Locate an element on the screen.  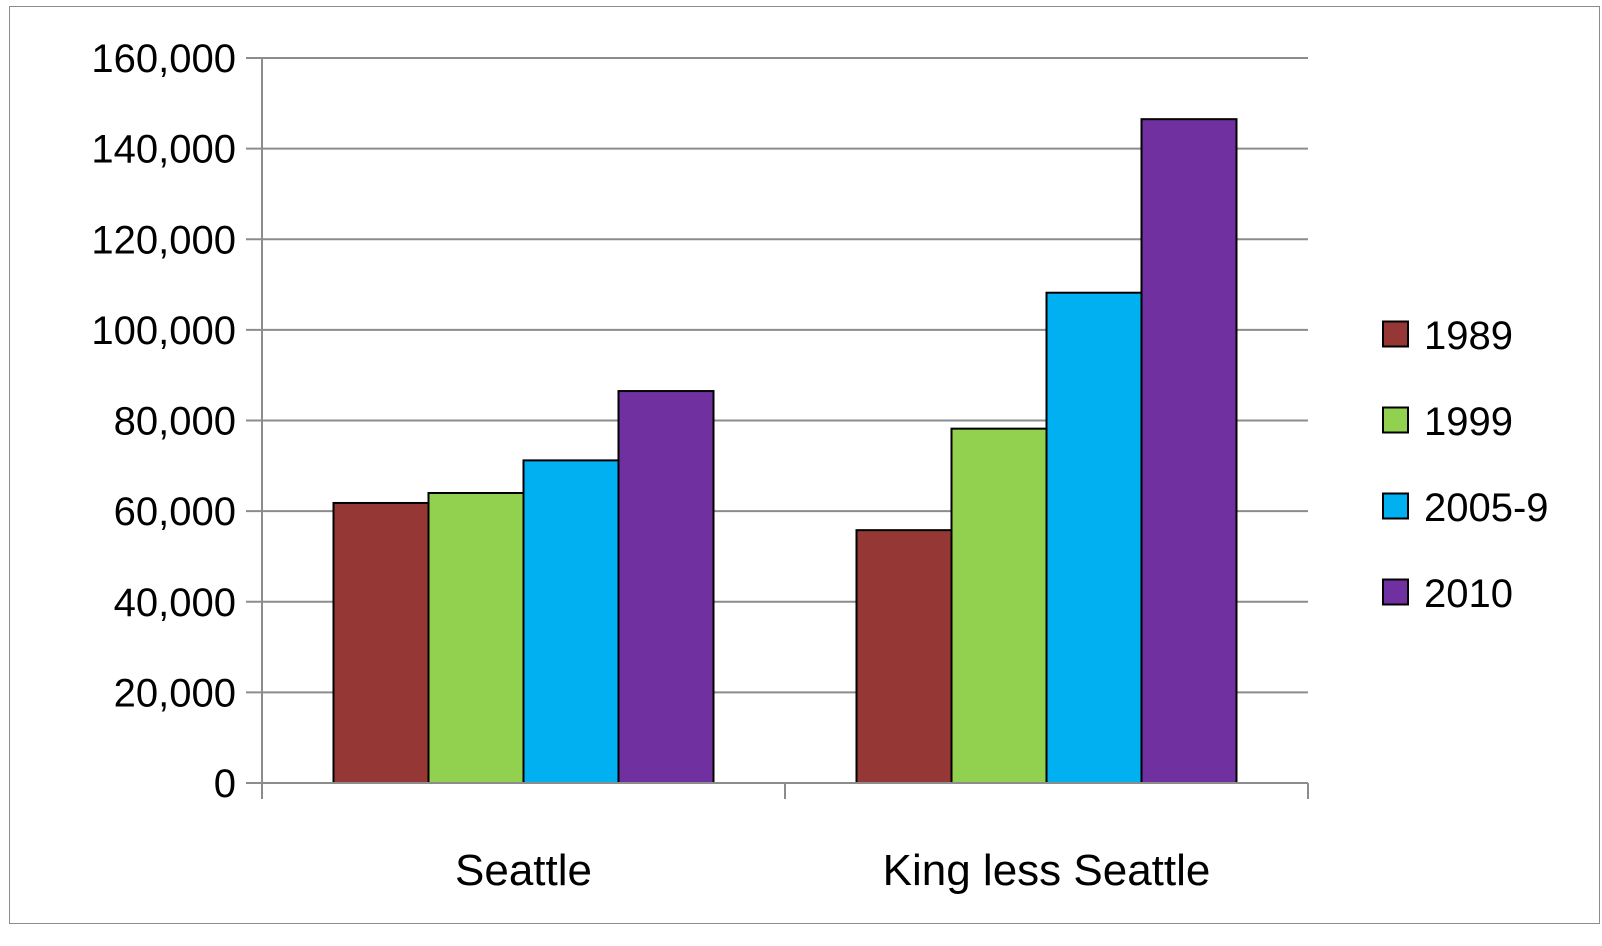
legend: 1989 1999 2005-9 2010 is located at coordinates (1465, 465).